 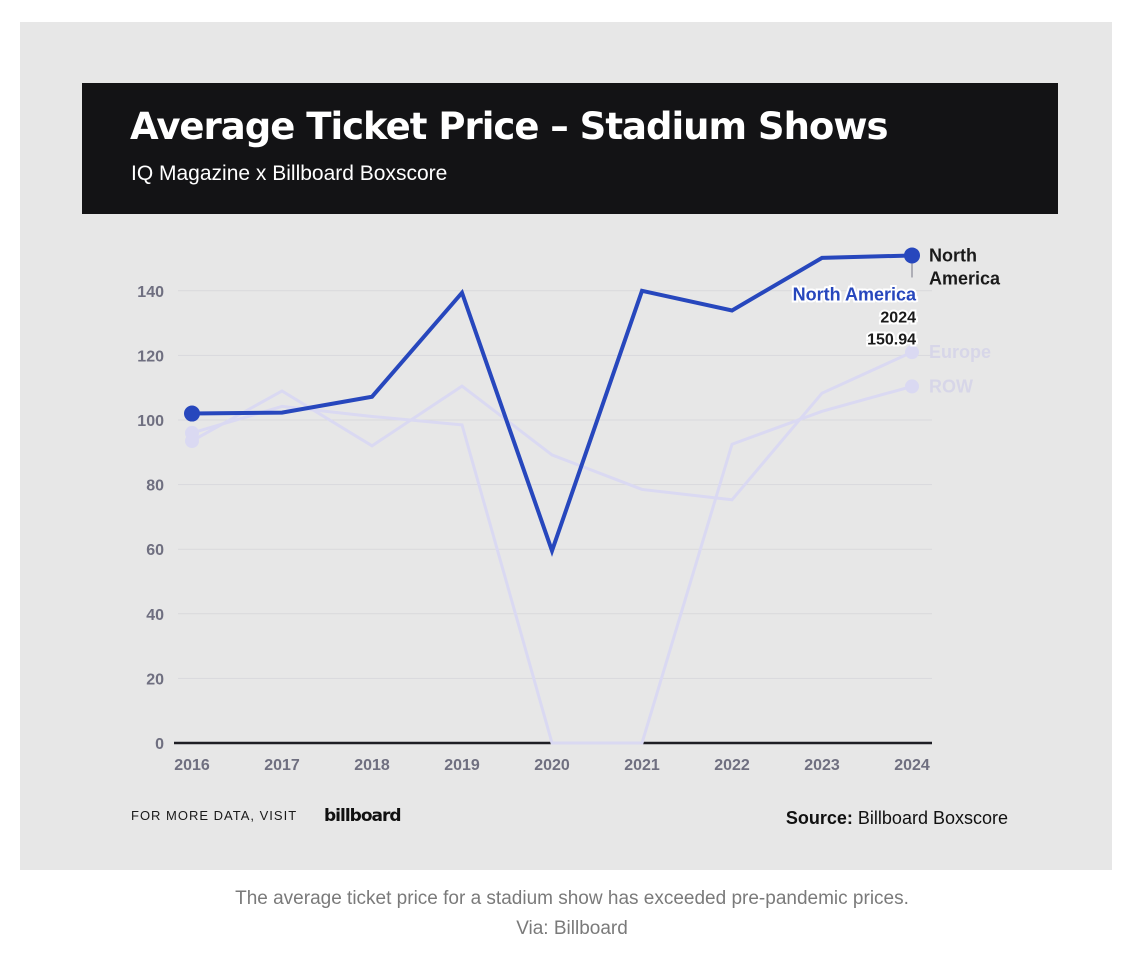 I want to click on x-tick-label: 2022, so click(x=732, y=765).